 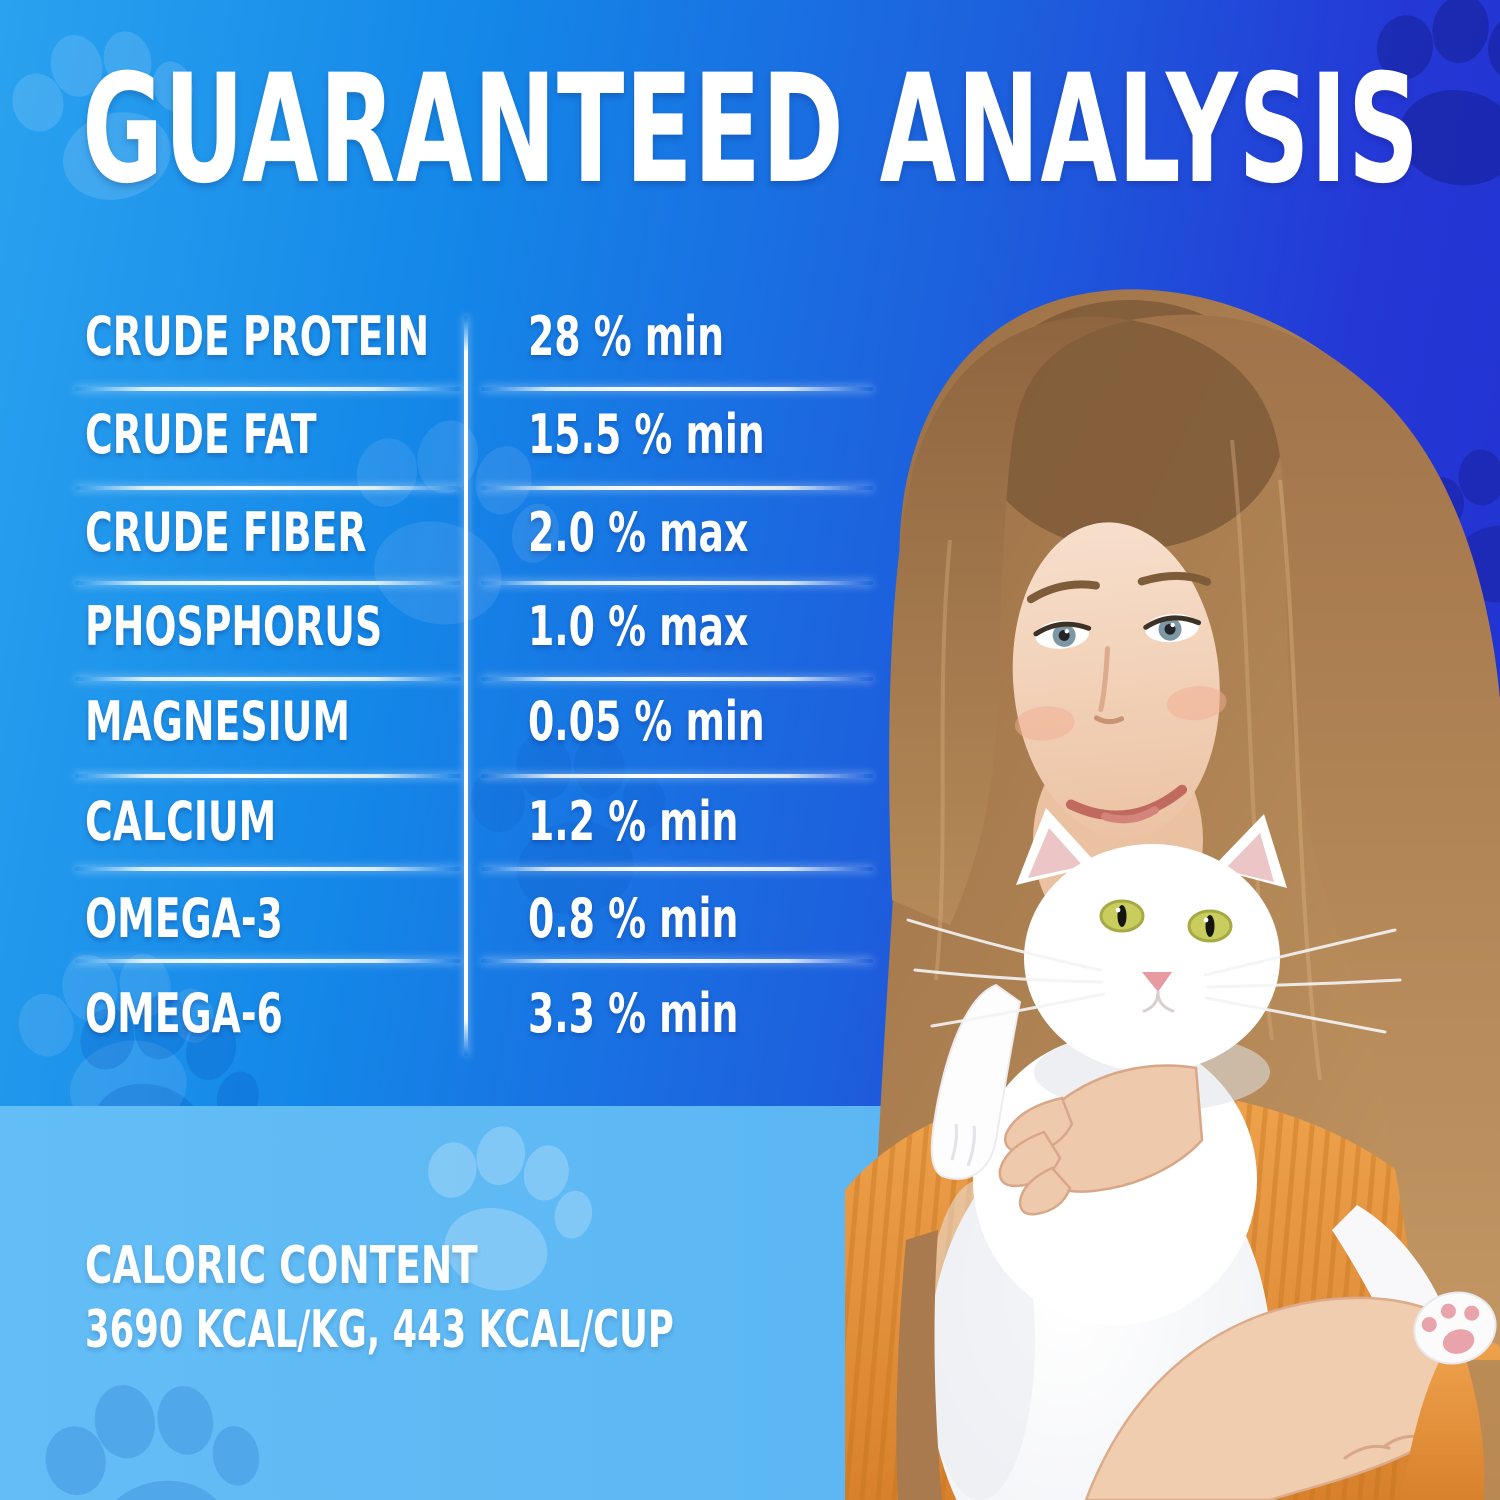 What do you see at coordinates (638, 626) in the screenshot?
I see `nutrient-value: 1.0 % max` at bounding box center [638, 626].